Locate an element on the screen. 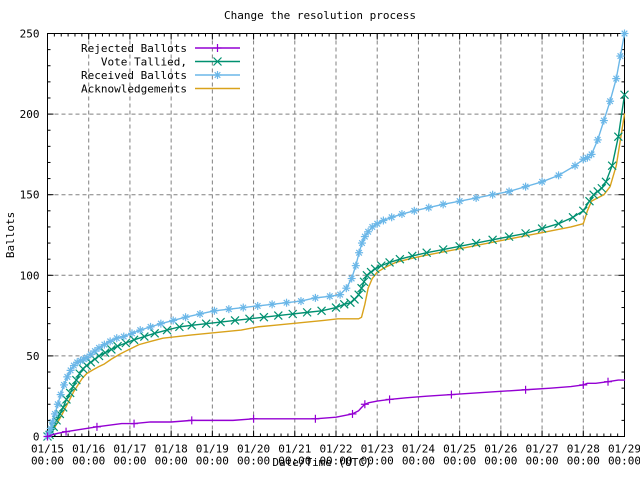  legend-label: Acknowledgements is located at coordinates (134, 89).